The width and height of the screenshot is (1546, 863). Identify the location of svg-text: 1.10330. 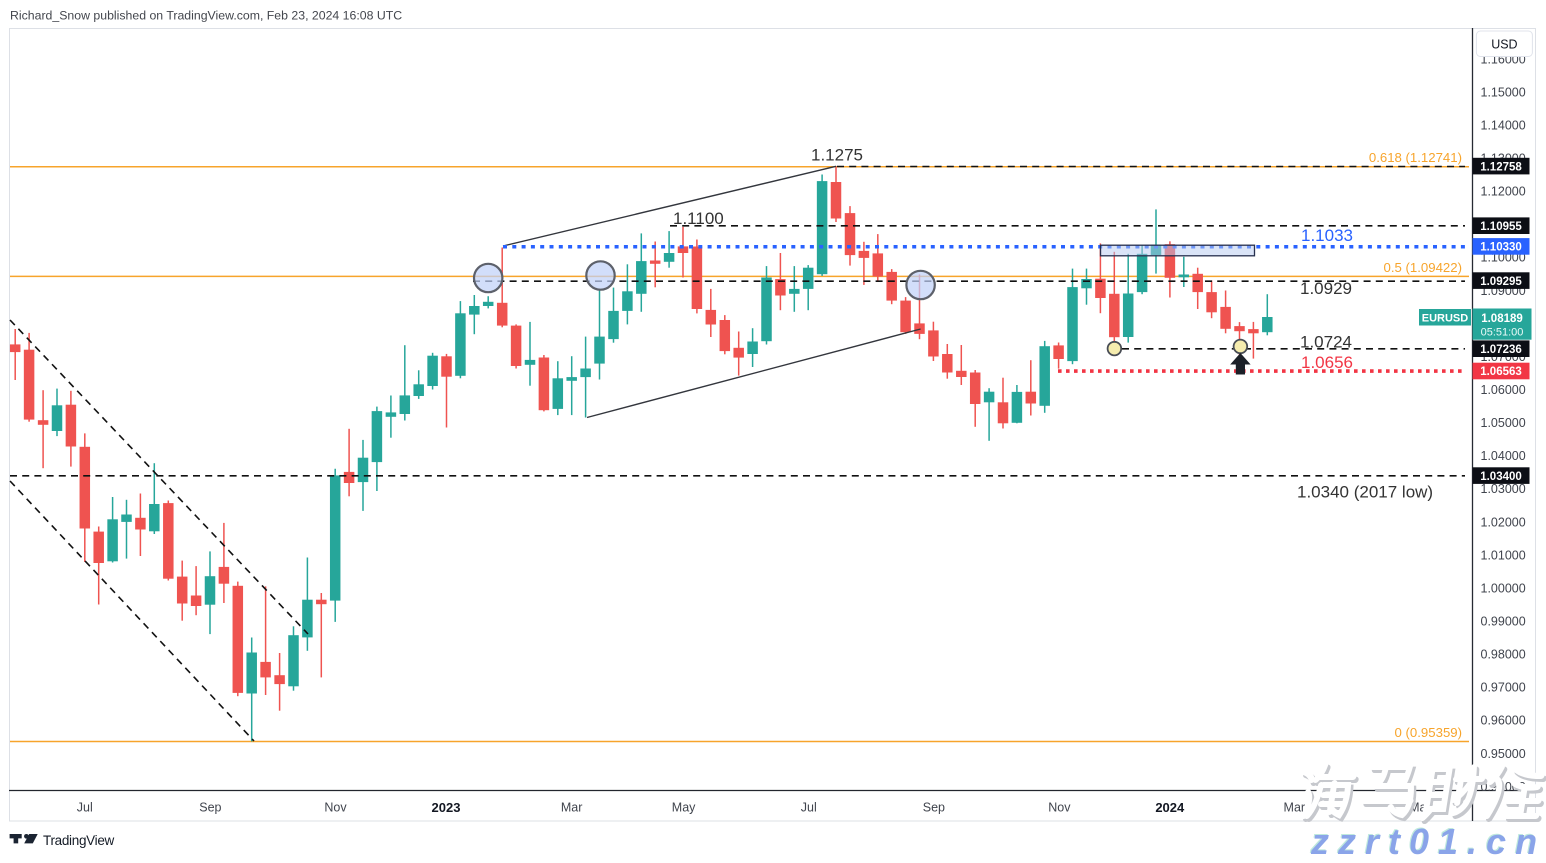
(1501, 248).